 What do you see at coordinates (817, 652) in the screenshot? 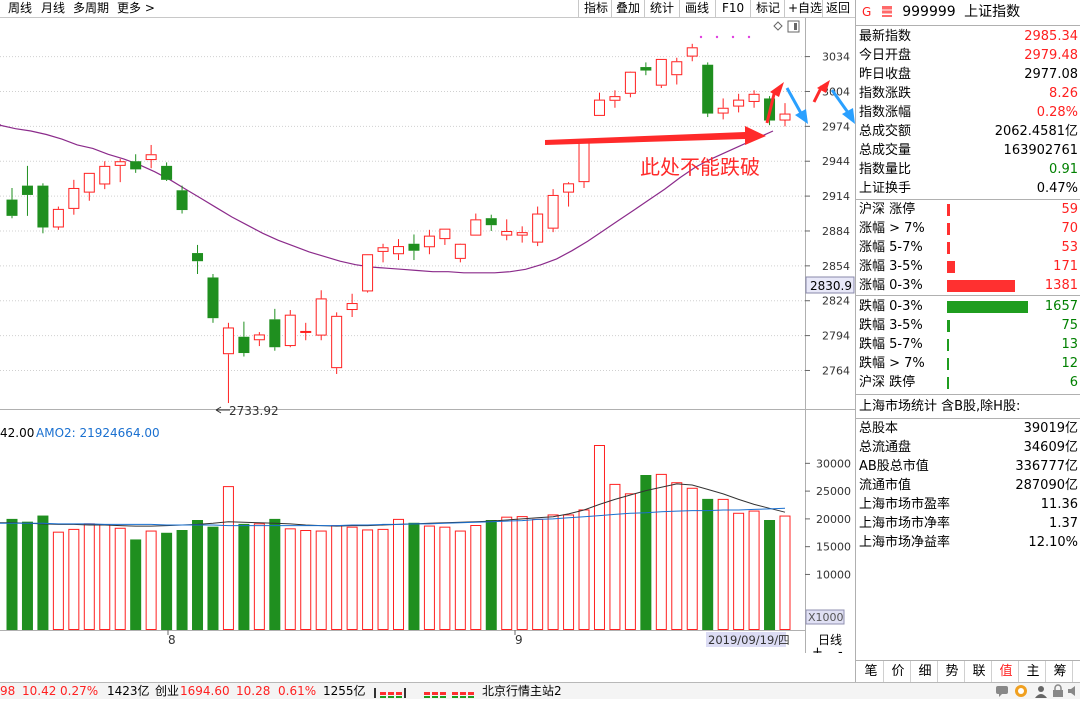
I see `zoom-in-button: +` at bounding box center [817, 652].